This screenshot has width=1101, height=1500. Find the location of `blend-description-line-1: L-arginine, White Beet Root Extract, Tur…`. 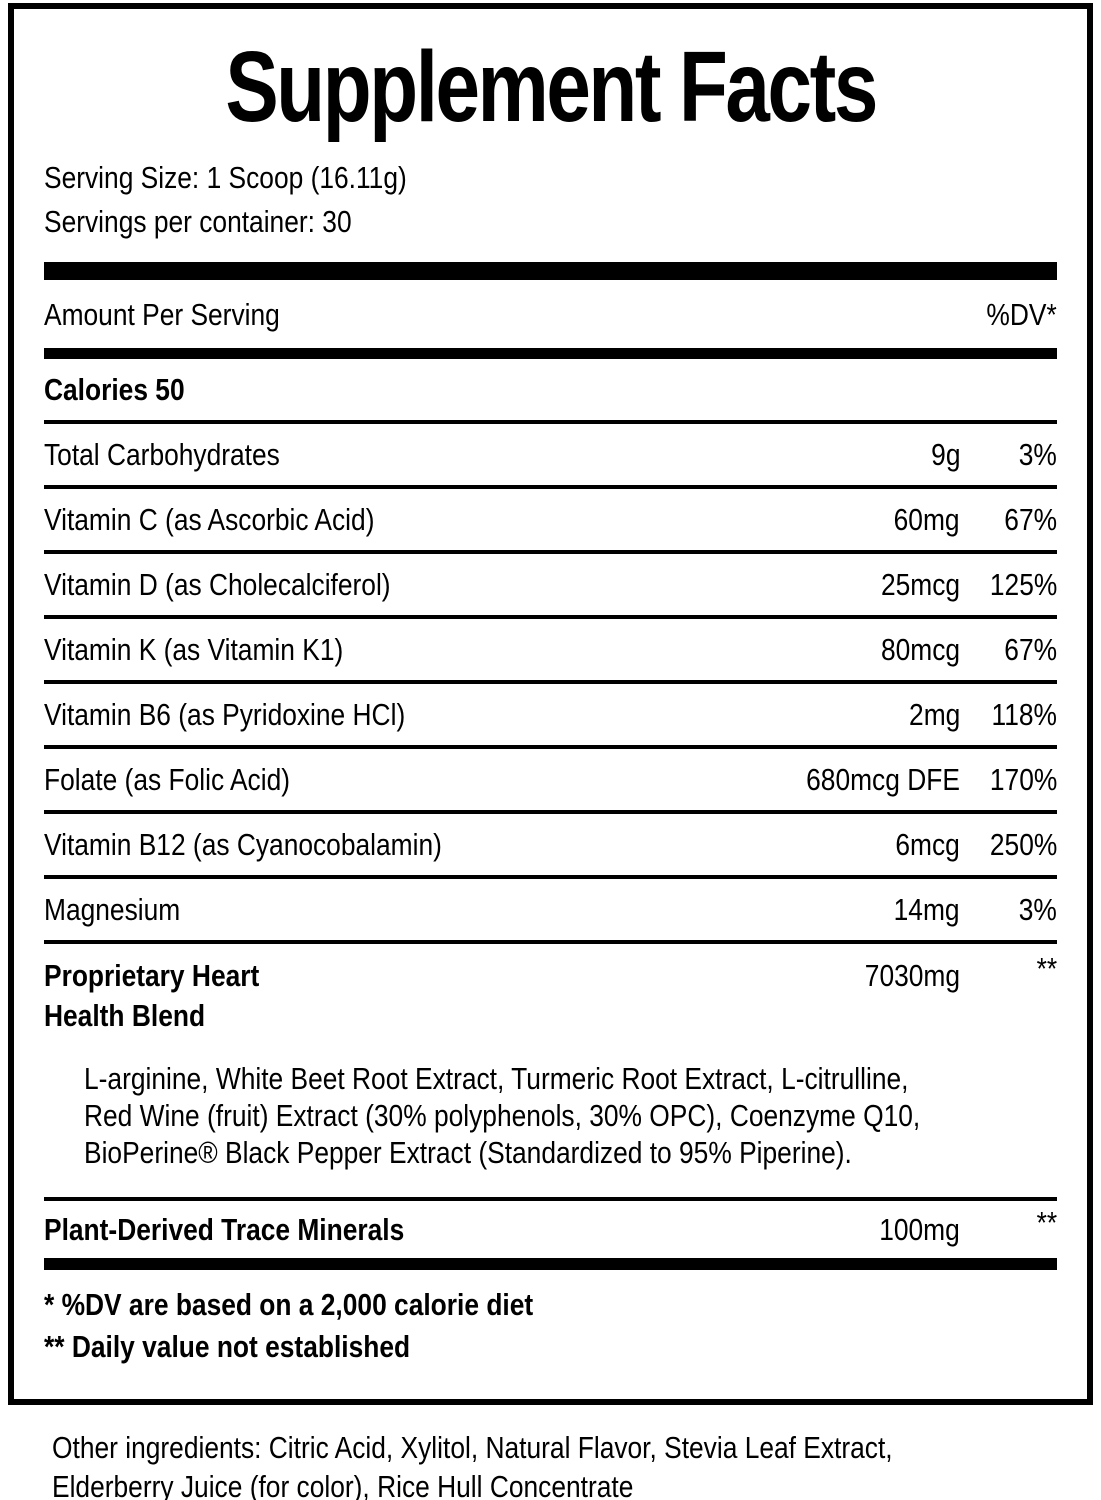

blend-description-line-1: L-arginine, White Beet Root Extract, Tur… is located at coordinates (496, 1078).